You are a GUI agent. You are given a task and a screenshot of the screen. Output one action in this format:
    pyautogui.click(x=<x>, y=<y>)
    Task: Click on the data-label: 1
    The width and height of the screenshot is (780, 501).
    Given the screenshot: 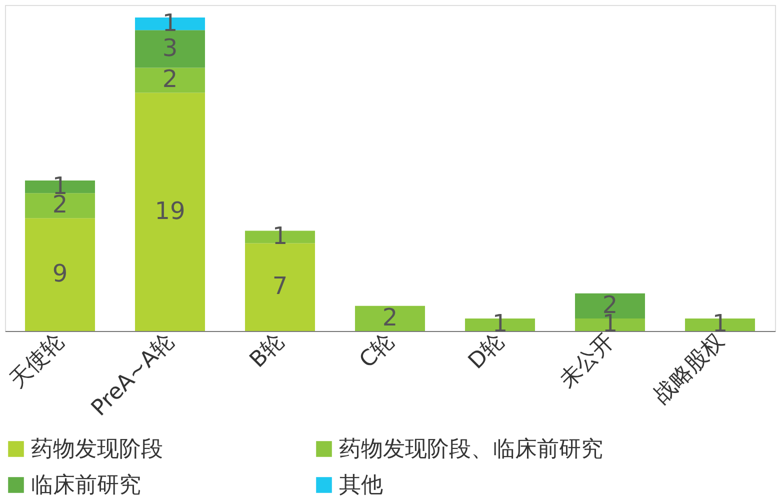 What is the action you would take?
    pyautogui.click(x=280, y=236)
    